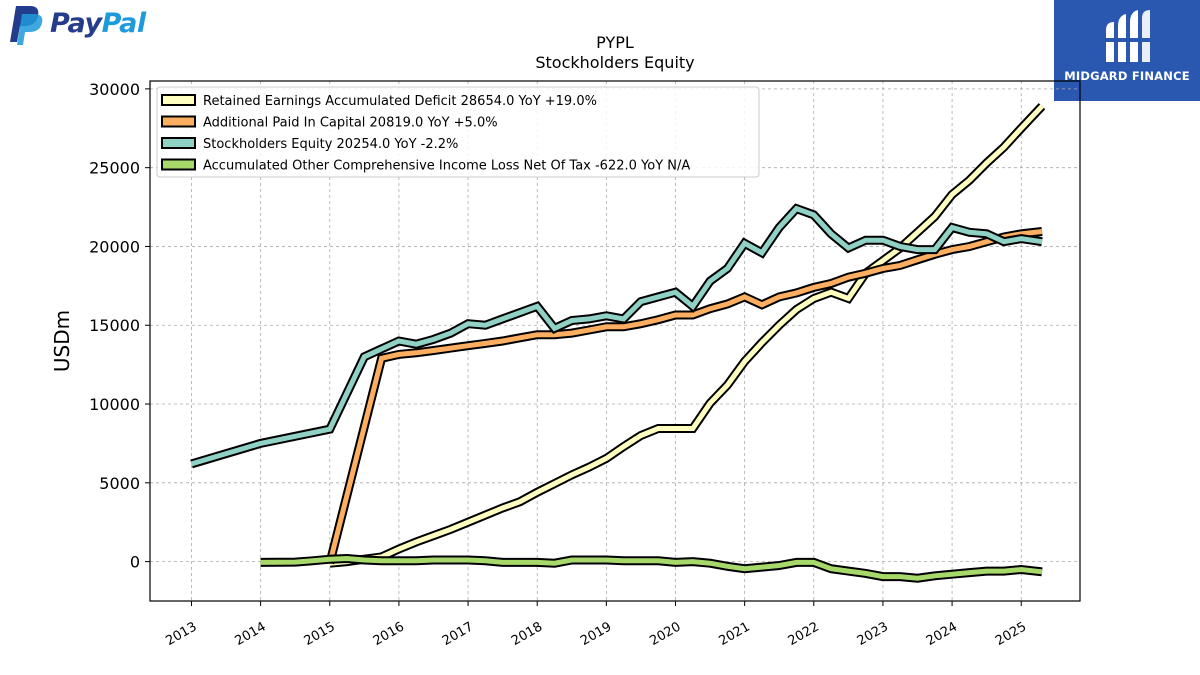 This screenshot has width=1200, height=675. What do you see at coordinates (804, 634) in the screenshot?
I see `x-tick-label: 2022` at bounding box center [804, 634].